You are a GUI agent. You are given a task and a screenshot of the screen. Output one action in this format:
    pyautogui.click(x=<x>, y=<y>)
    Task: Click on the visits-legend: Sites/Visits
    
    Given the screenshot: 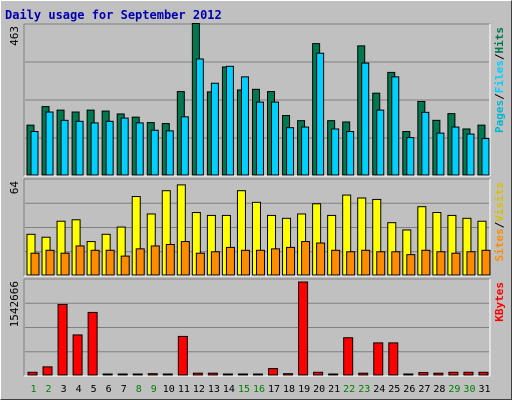 What is the action you would take?
    pyautogui.click(x=499, y=222)
    